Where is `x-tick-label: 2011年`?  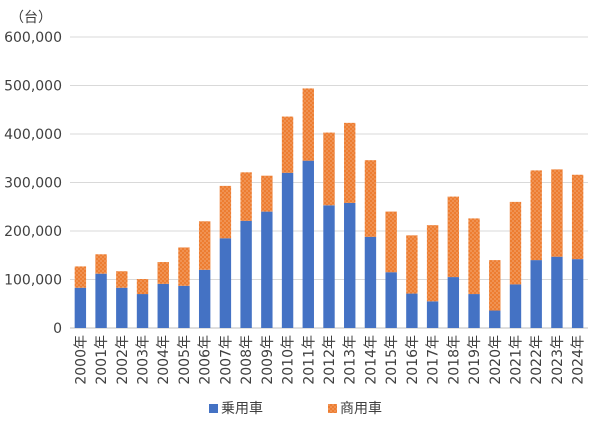 x-tick-label: 2011年 is located at coordinates (309, 360).